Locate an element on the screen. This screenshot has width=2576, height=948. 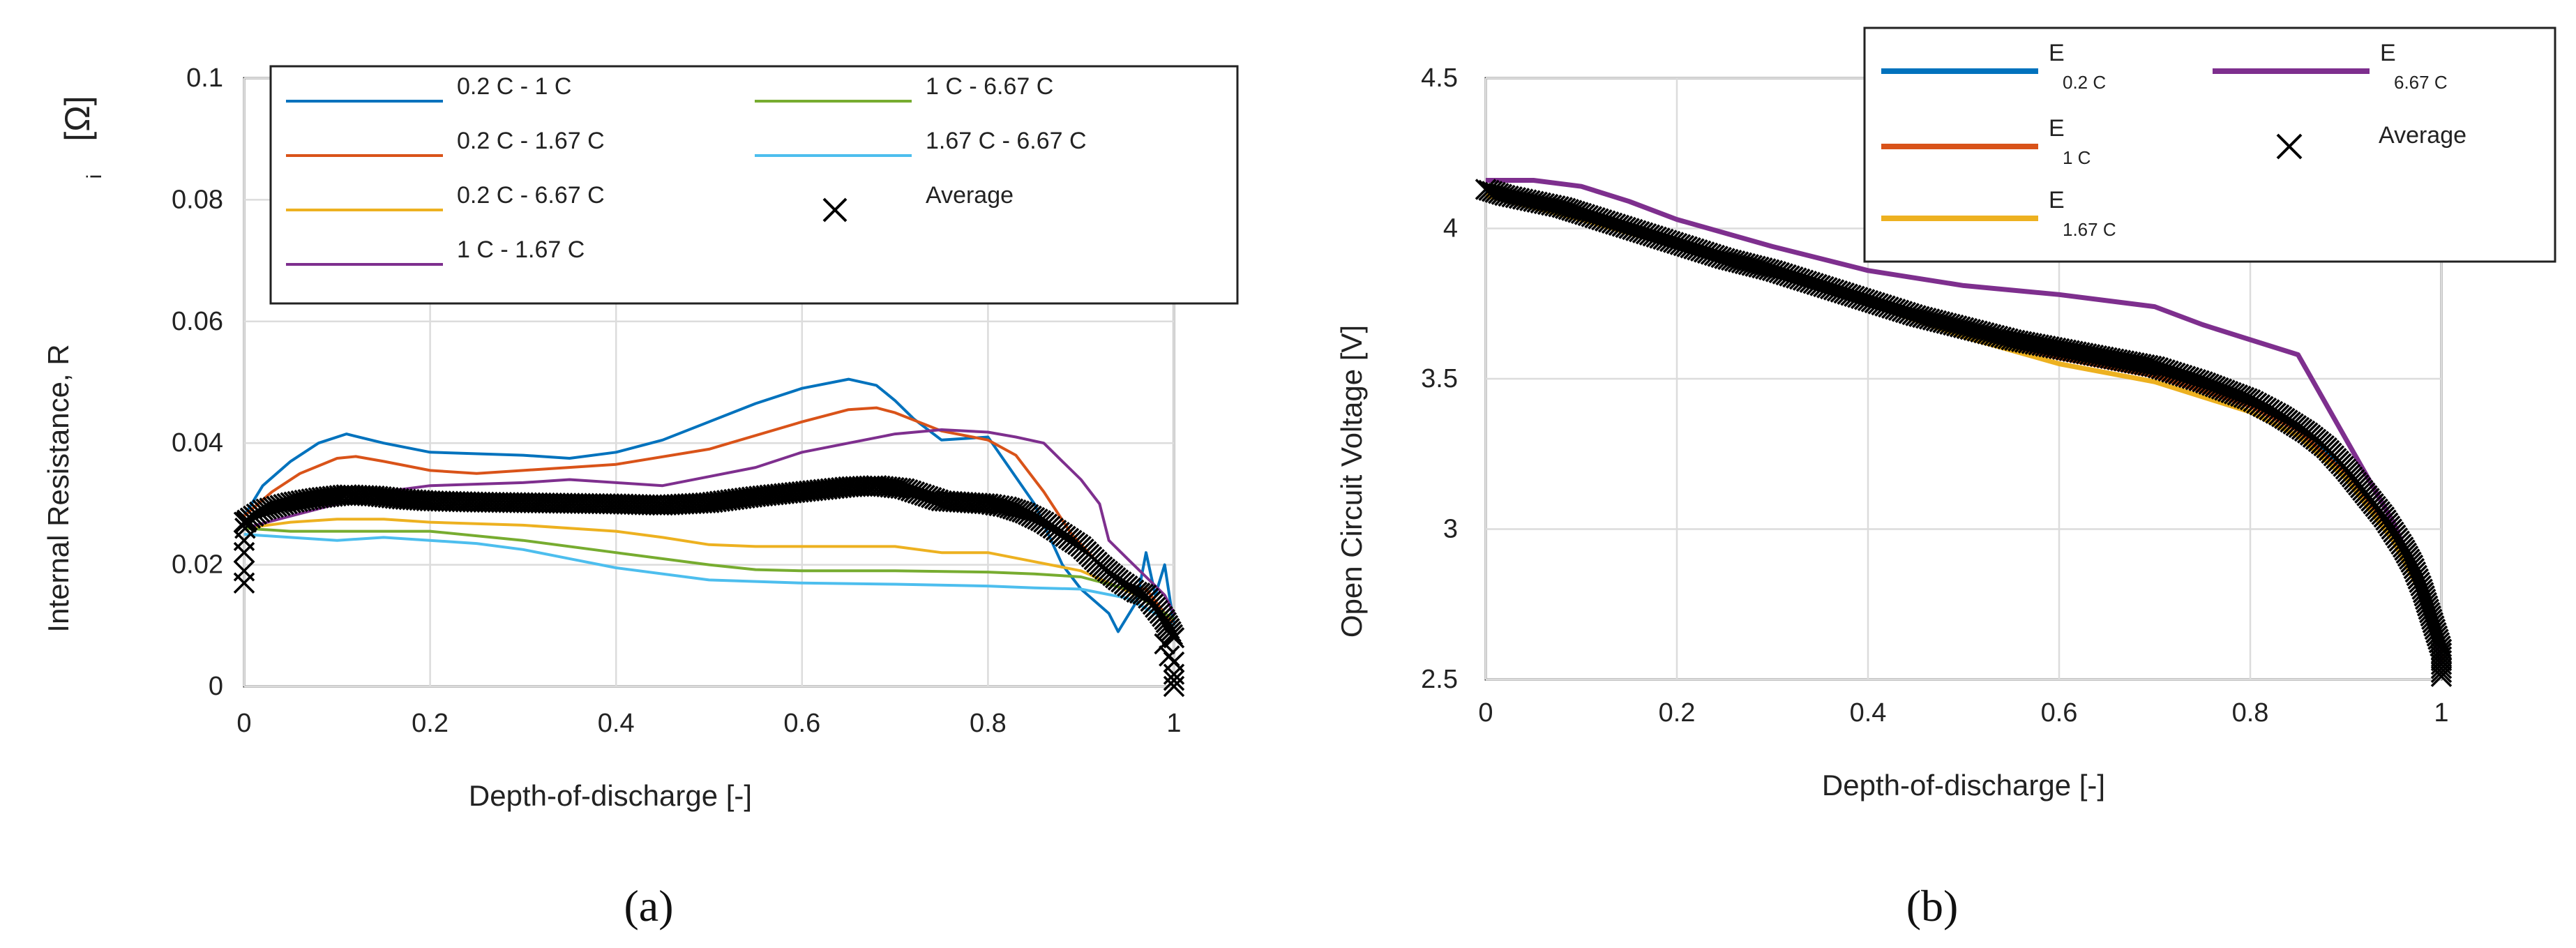
y-tick-label: 4.5 is located at coordinates (1439, 78).